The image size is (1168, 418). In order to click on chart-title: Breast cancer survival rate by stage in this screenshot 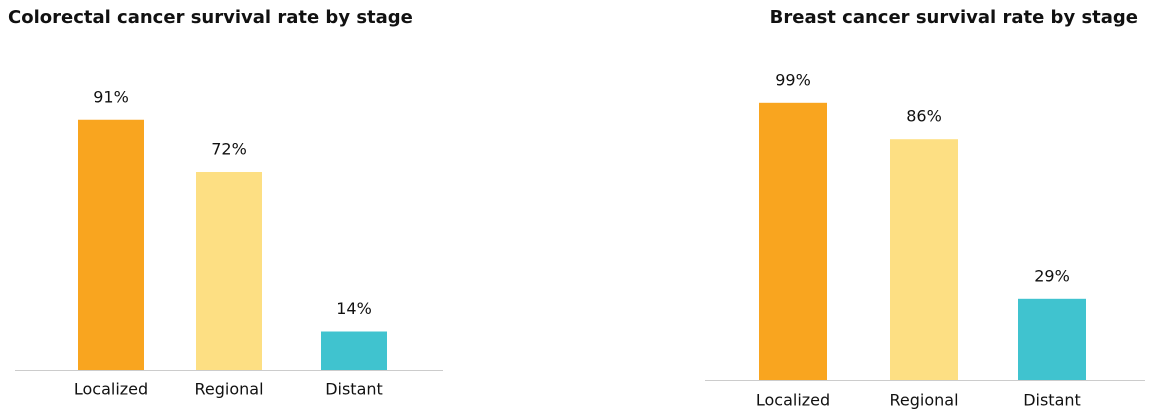, I will do `click(954, 17)`.